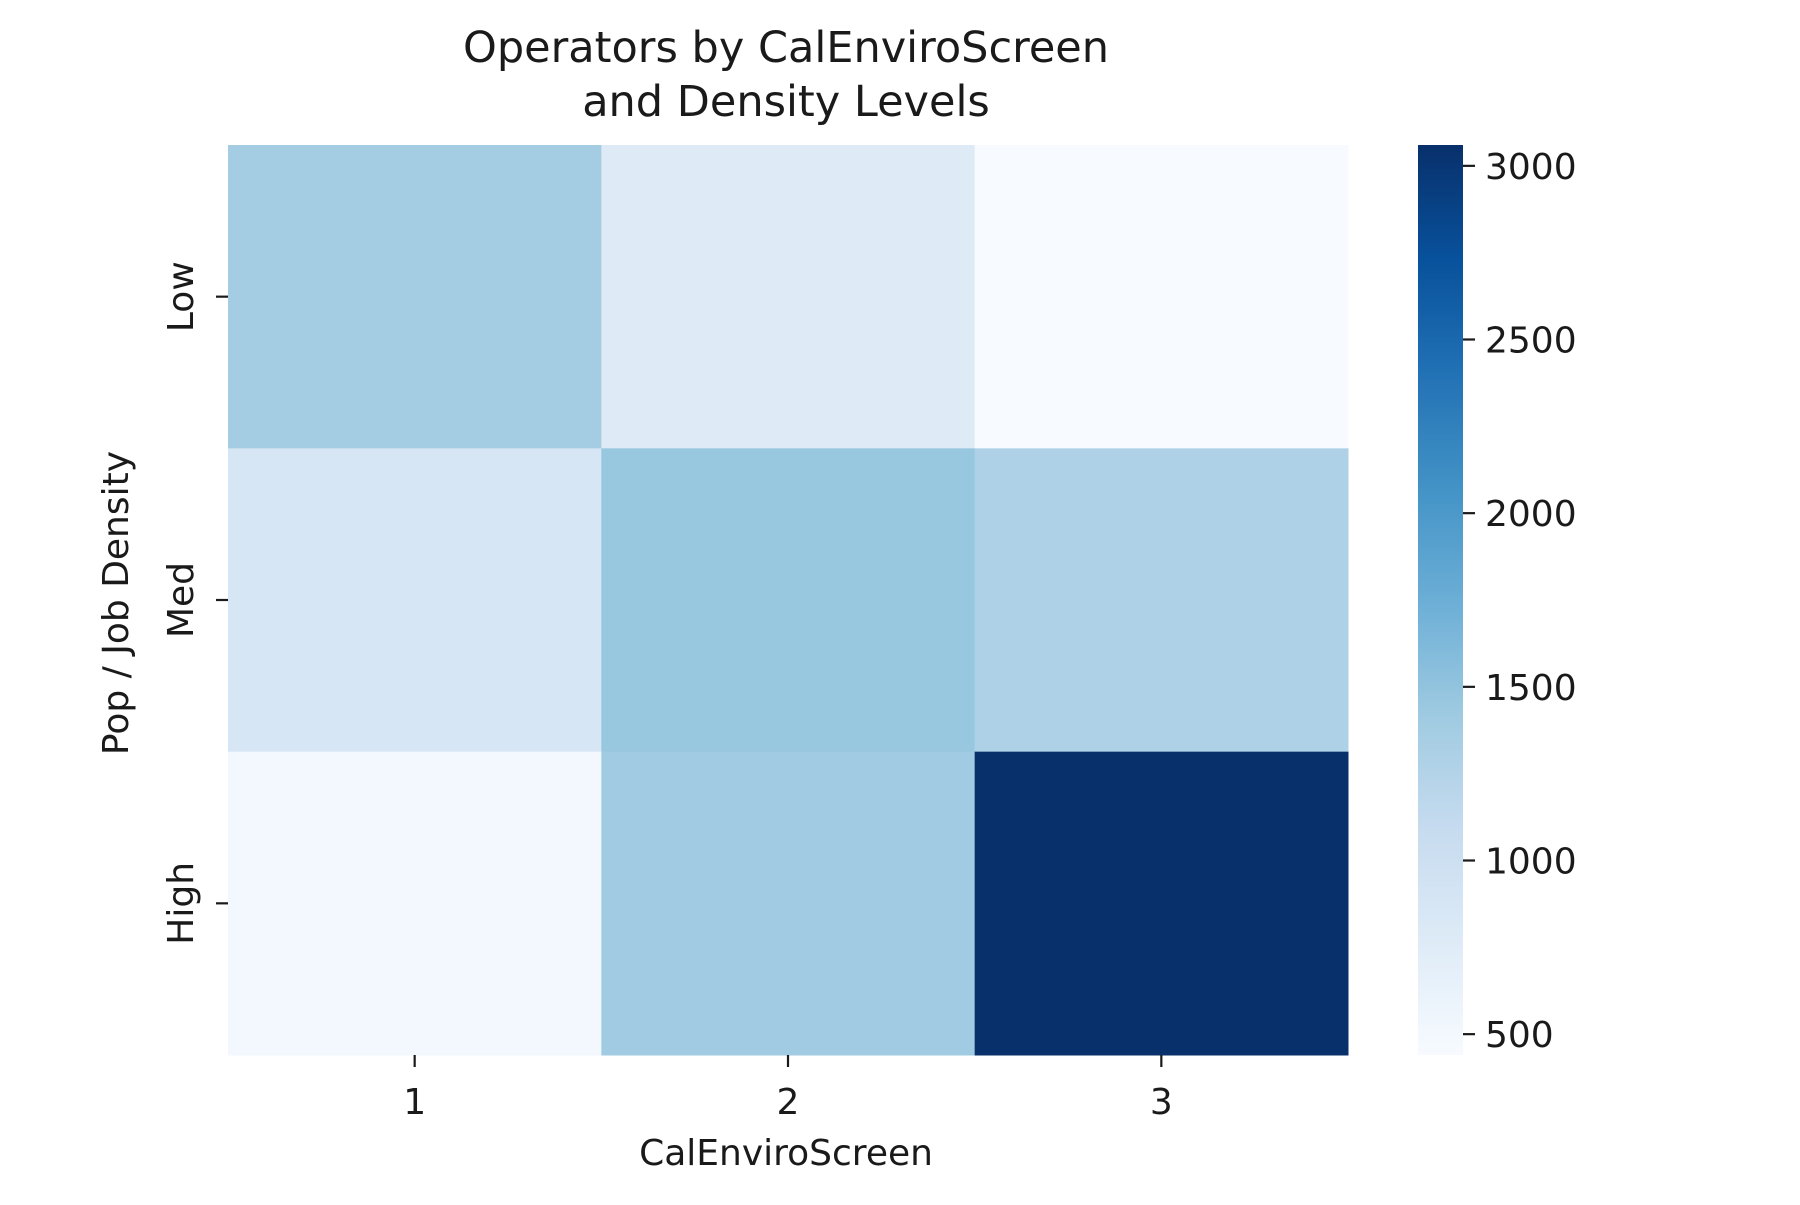  What do you see at coordinates (1531, 341) in the screenshot?
I see `colorbar-tick-label-2500: 2500` at bounding box center [1531, 341].